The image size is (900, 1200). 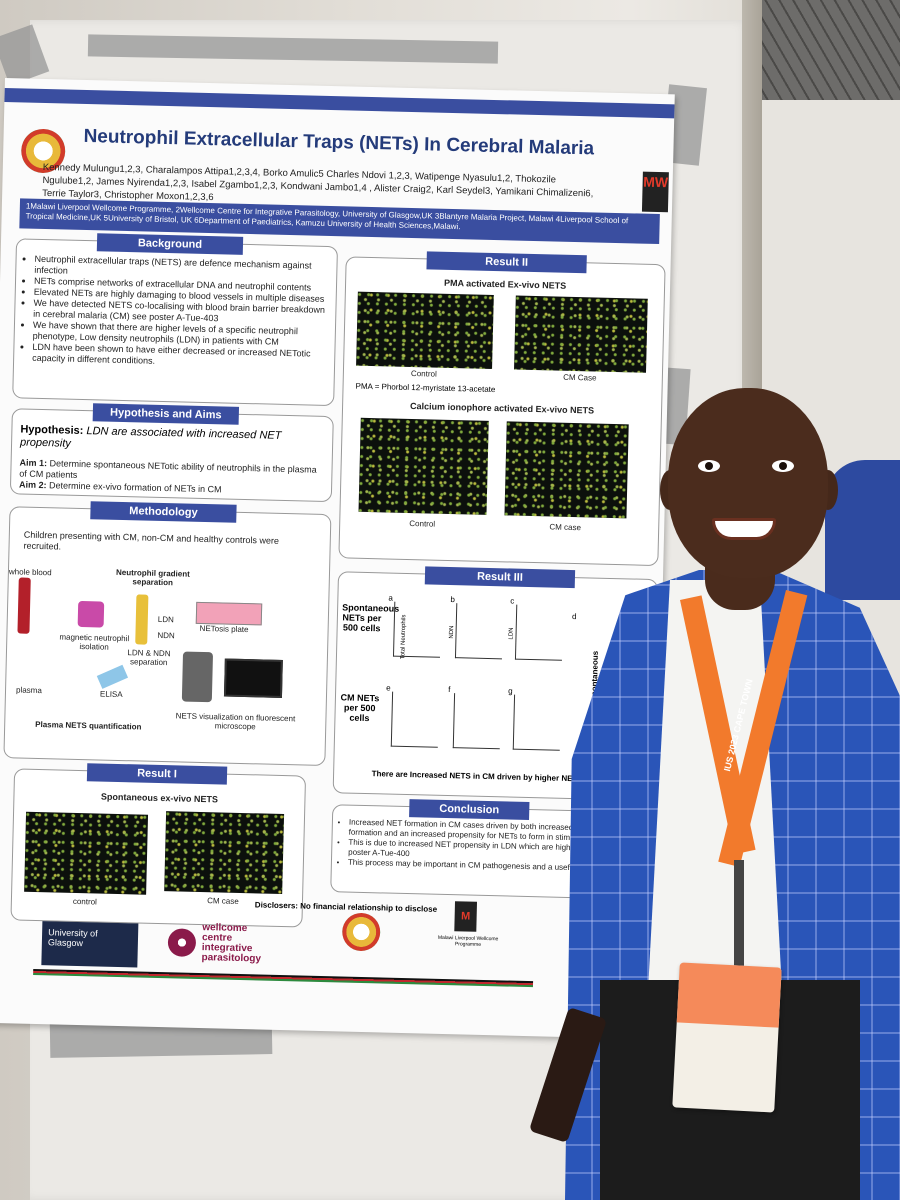 What do you see at coordinates (566, 470) in the screenshot?
I see `micrograph-ca-cm` at bounding box center [566, 470].